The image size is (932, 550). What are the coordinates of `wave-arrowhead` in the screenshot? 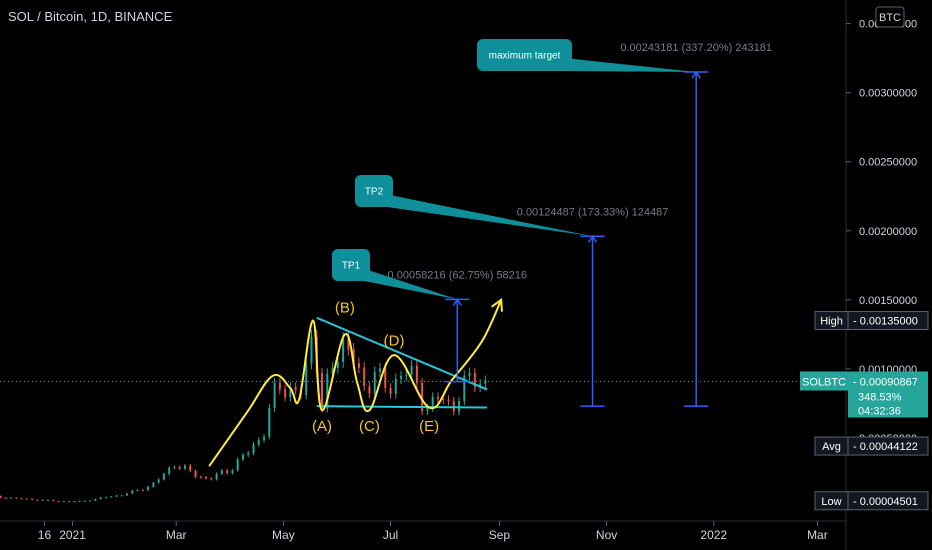 It's located at (497, 304).